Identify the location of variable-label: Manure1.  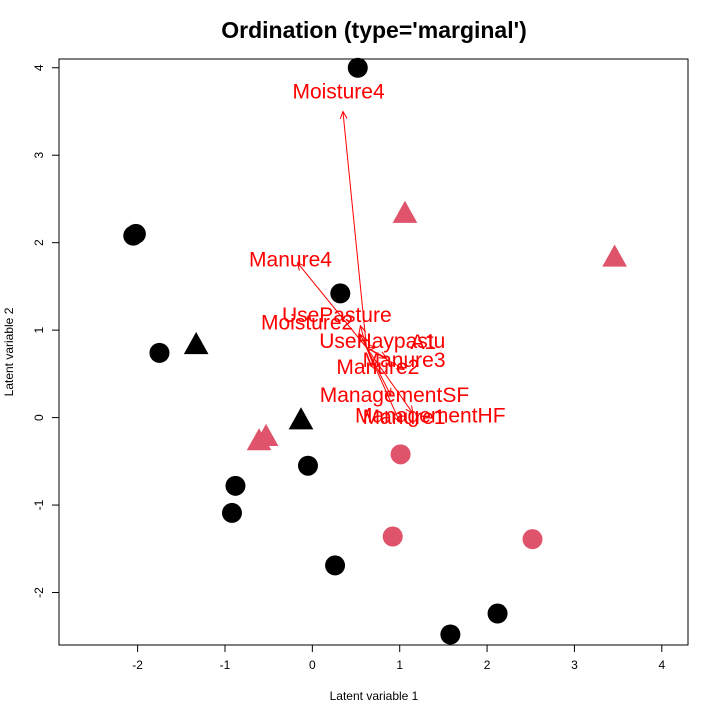
(404, 417).